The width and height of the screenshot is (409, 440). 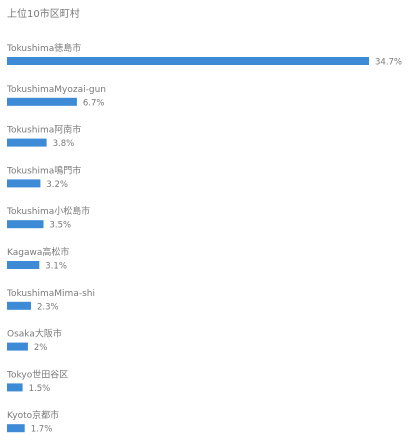 What do you see at coordinates (41, 348) in the screenshot?
I see `value-label: 2%` at bounding box center [41, 348].